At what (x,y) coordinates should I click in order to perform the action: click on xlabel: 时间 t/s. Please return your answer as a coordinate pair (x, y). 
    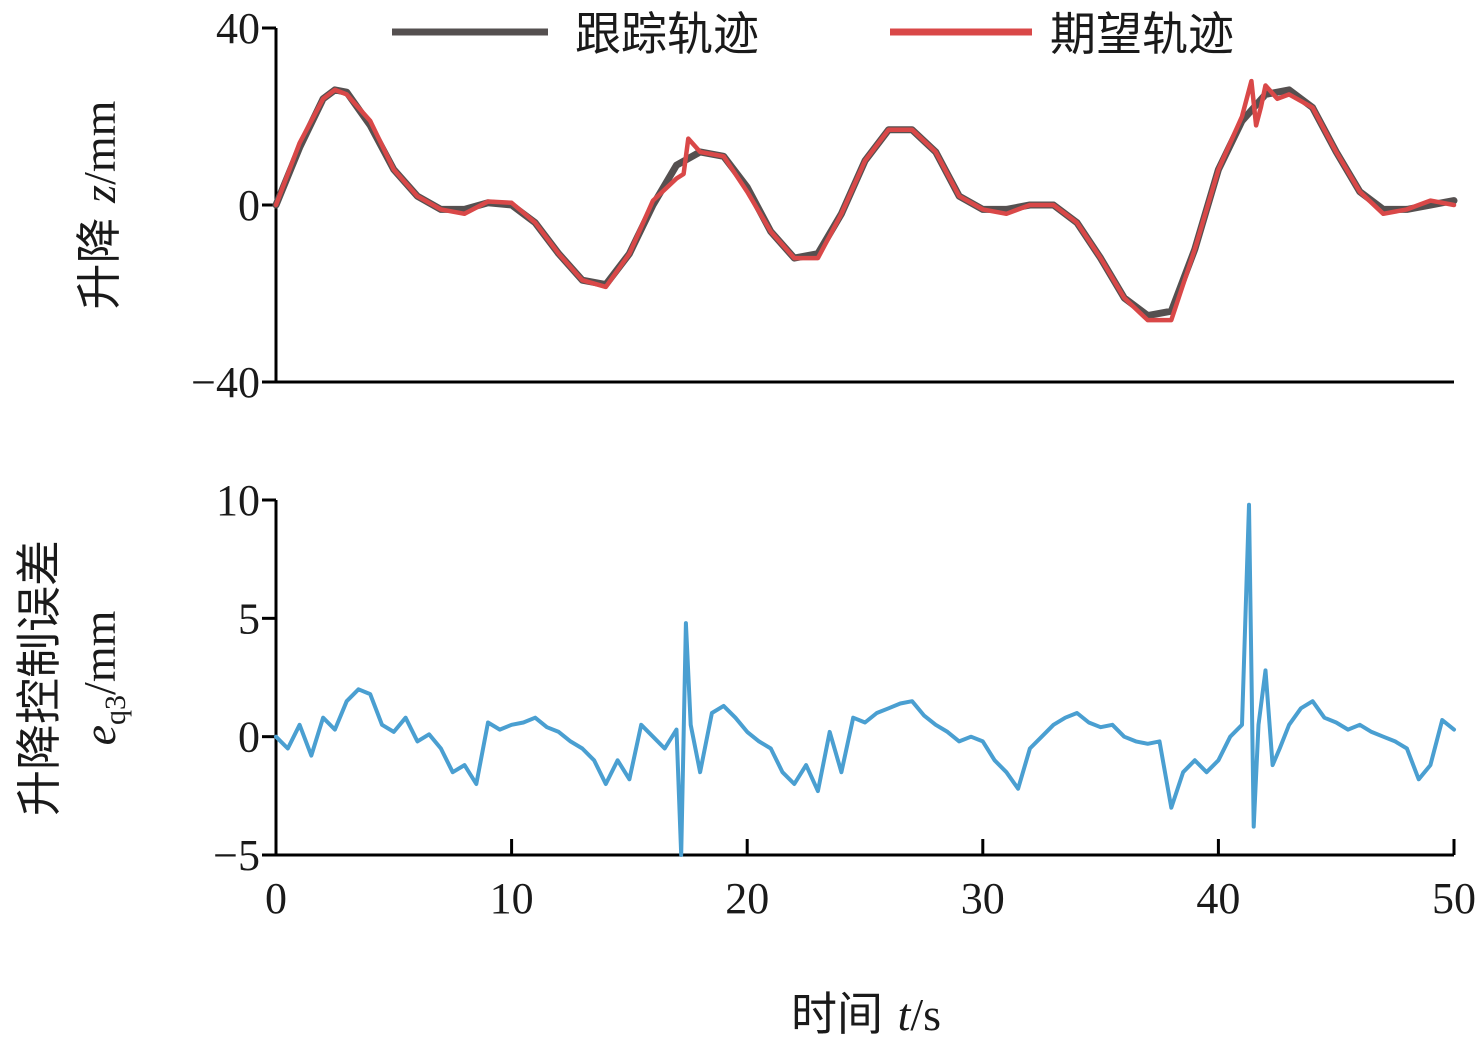
    Looking at the image, I should click on (866, 1014).